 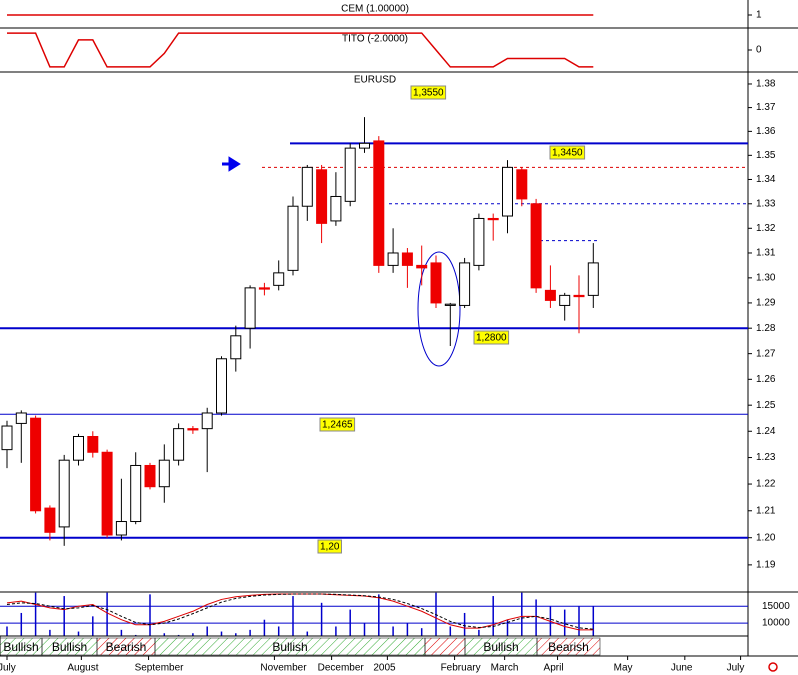 What do you see at coordinates (759, 15) in the screenshot?
I see `y-tick-label: 1` at bounding box center [759, 15].